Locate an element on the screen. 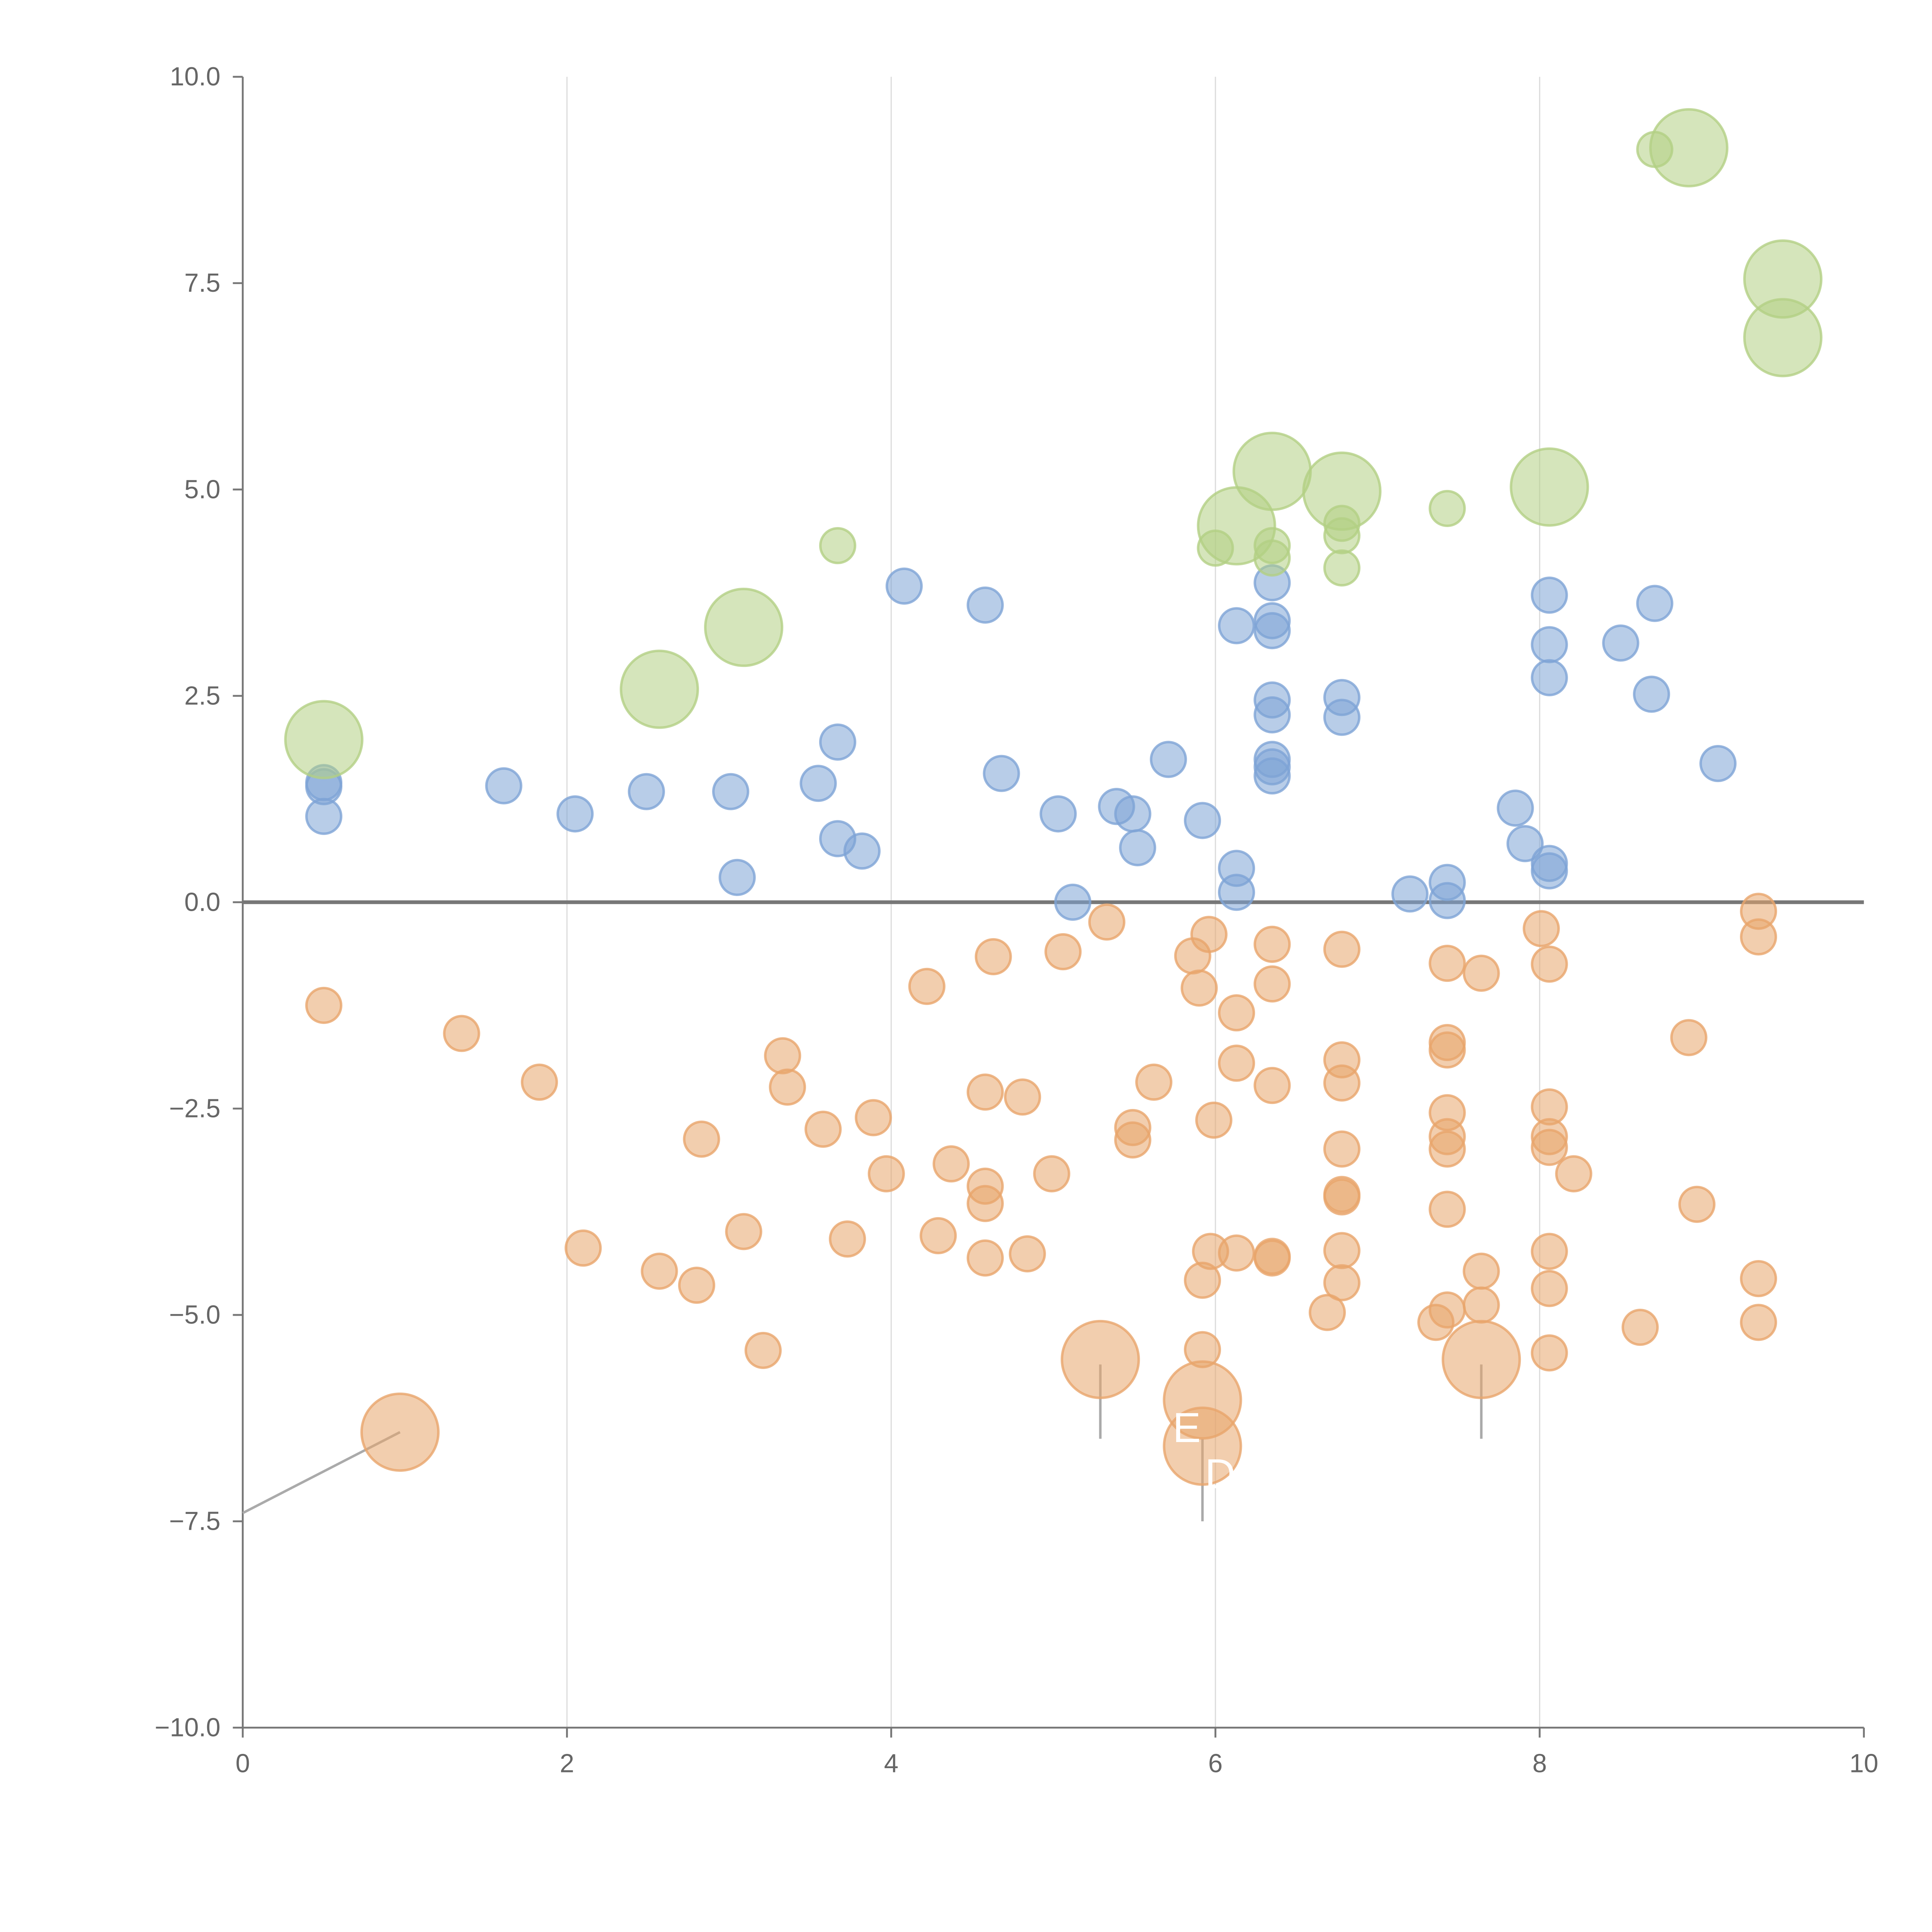 The width and height of the screenshot is (1932, 1932). x-tick-label: 10 is located at coordinates (1864, 1764).